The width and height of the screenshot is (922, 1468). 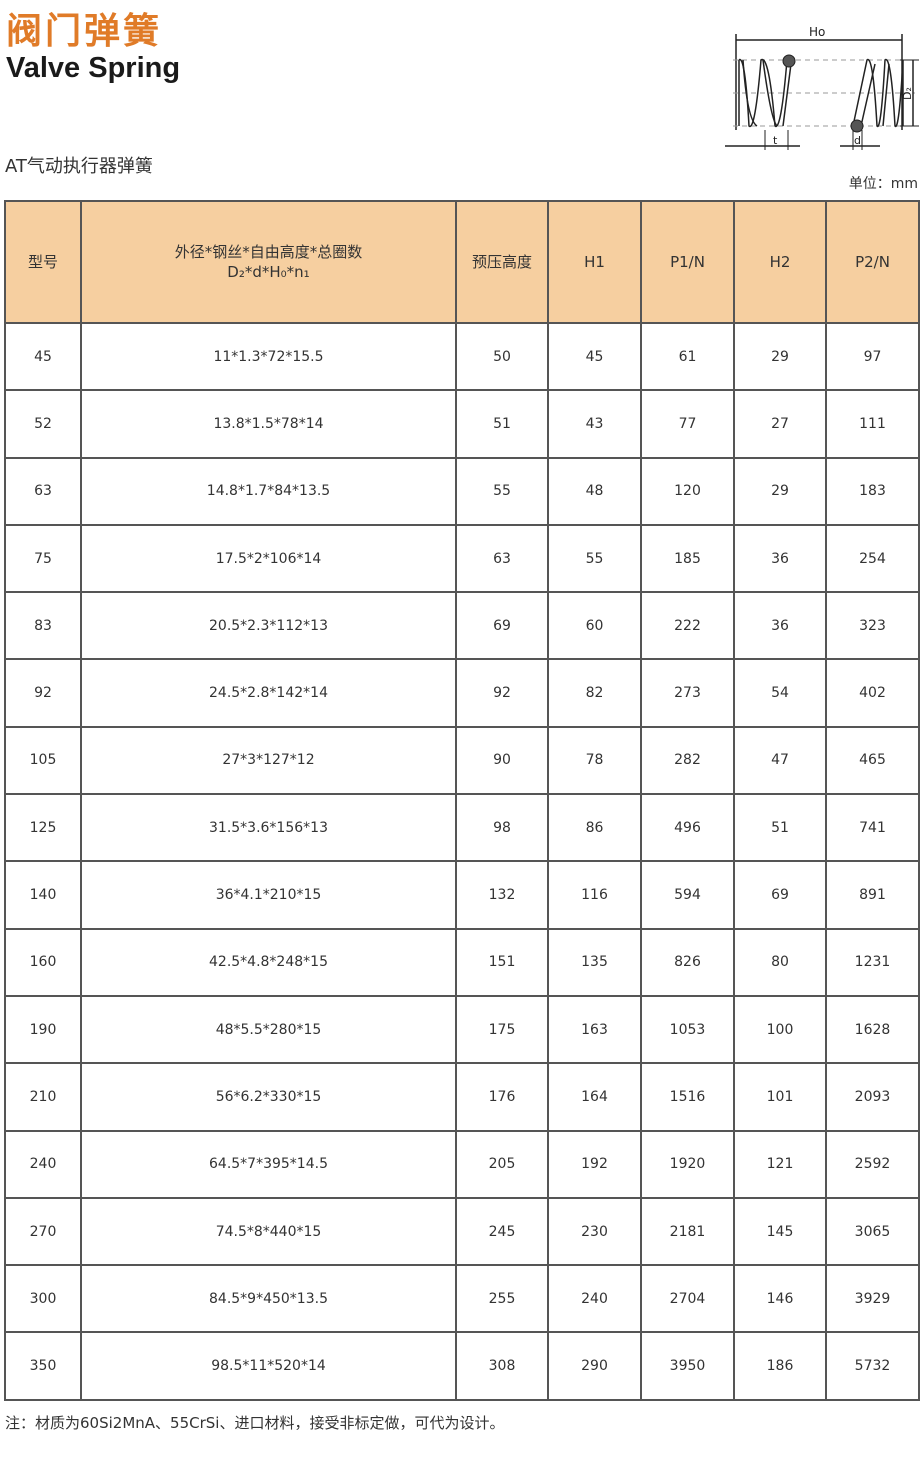 I want to click on cell-h2: 186, so click(x=780, y=1366).